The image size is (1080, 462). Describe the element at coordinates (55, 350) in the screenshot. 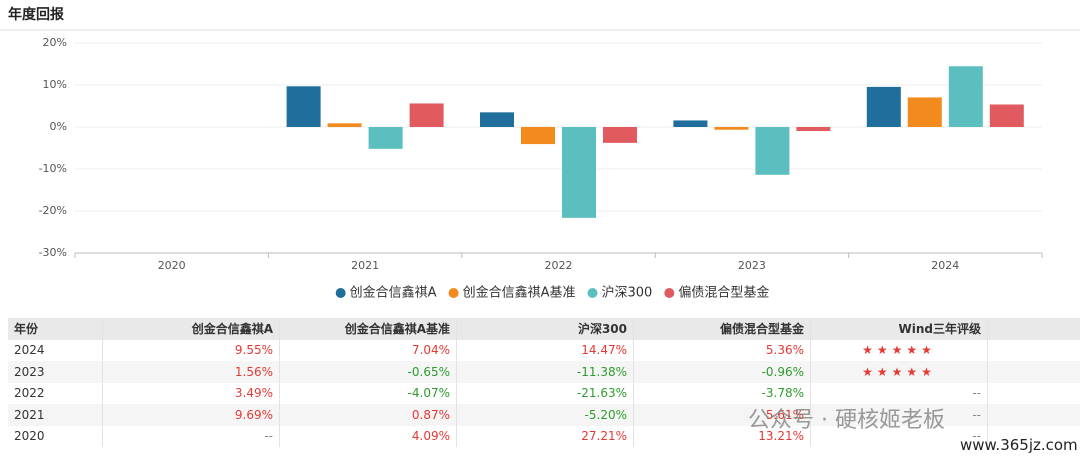

I see `table-cell: 2024` at that location.